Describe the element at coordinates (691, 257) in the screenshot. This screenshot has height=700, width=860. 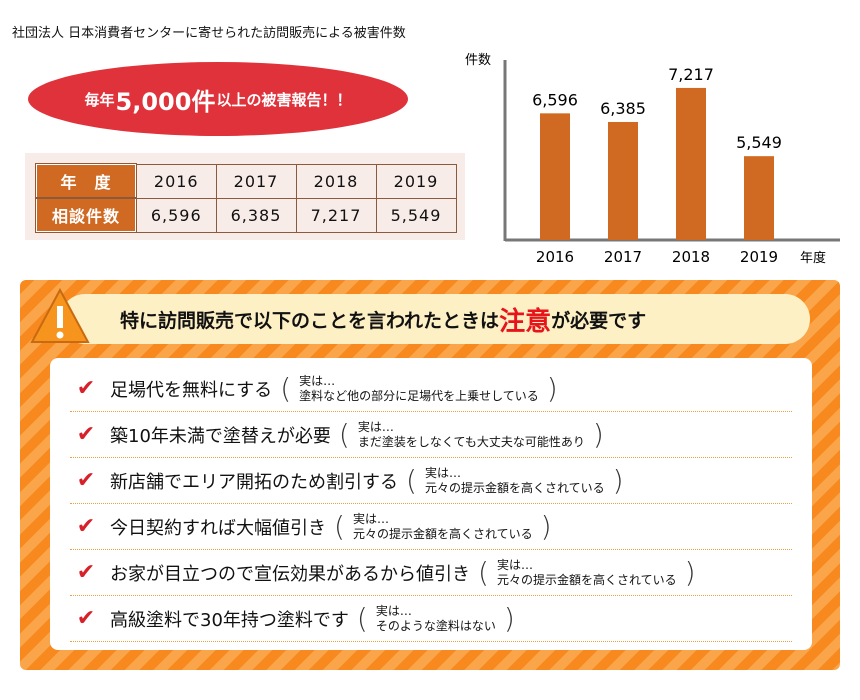
I see `x-tick-label: 2018` at that location.